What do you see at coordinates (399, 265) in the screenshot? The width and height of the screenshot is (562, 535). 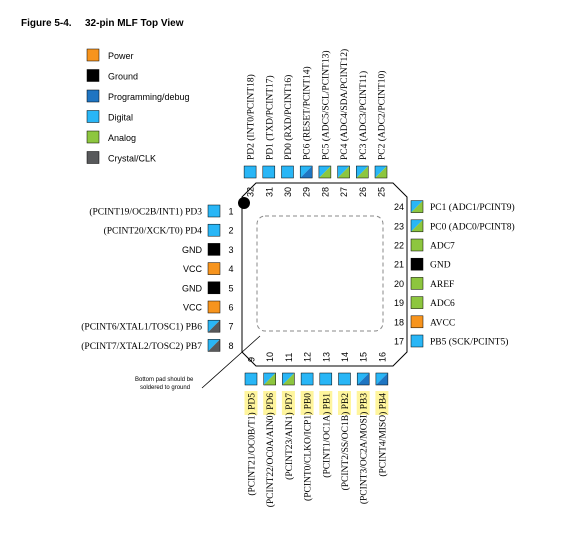 I see `pin-21-number: 21` at bounding box center [399, 265].